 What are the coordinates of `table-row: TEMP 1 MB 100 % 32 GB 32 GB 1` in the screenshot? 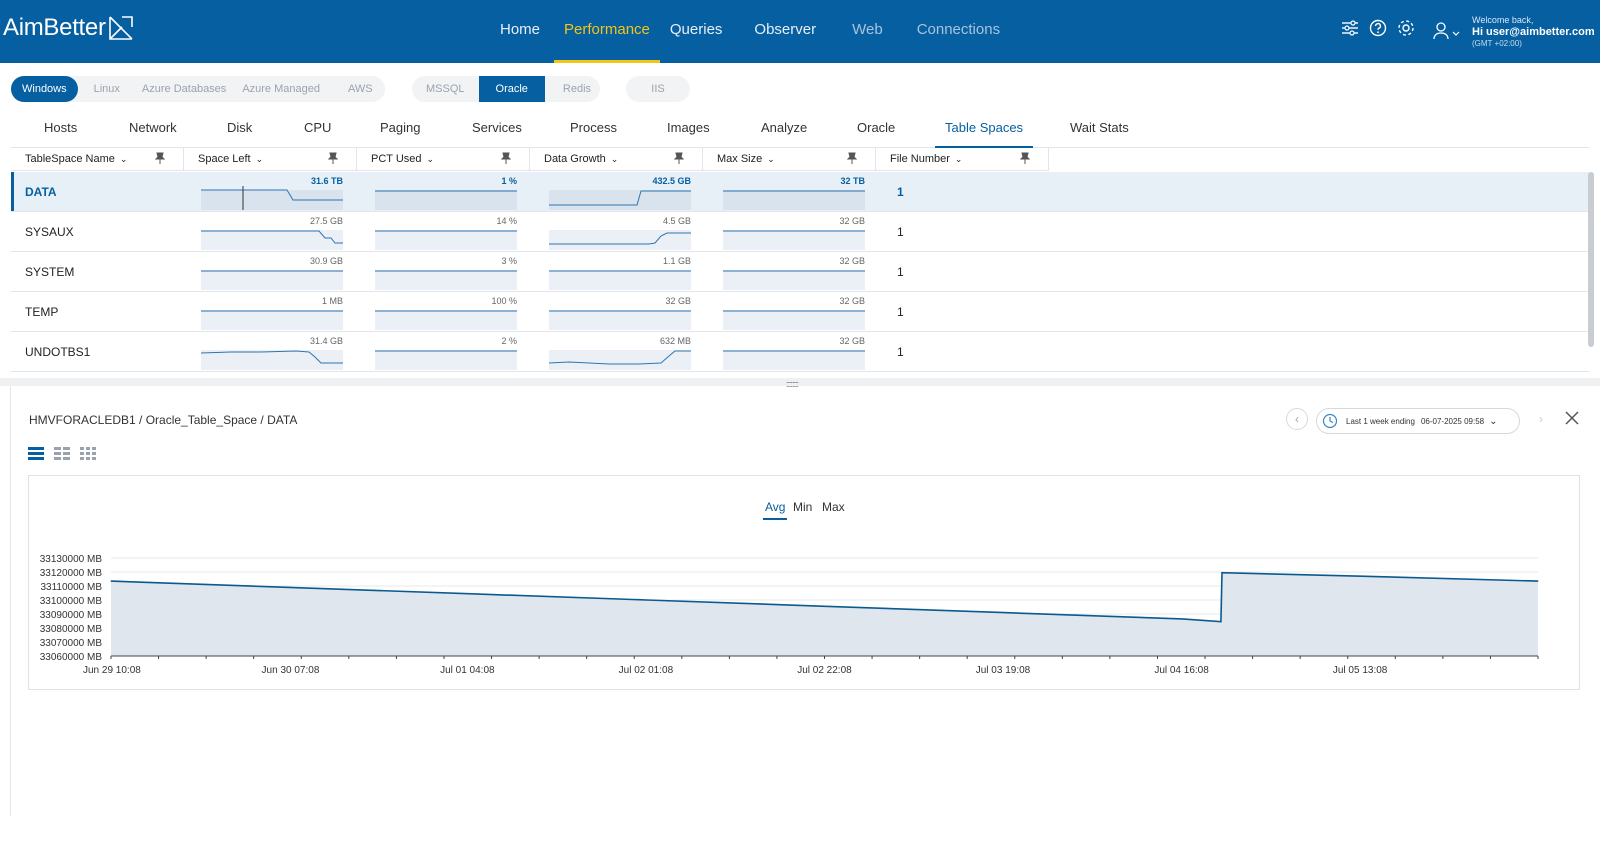 It's located at (800, 312).